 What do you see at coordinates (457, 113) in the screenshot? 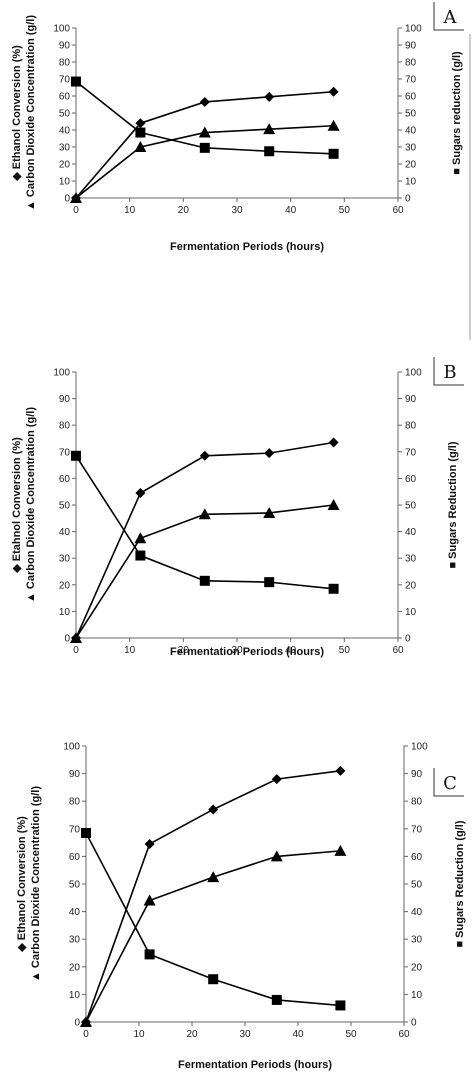
I see `y2-axis-title: ■ Sugars reduction (g/l)` at bounding box center [457, 113].